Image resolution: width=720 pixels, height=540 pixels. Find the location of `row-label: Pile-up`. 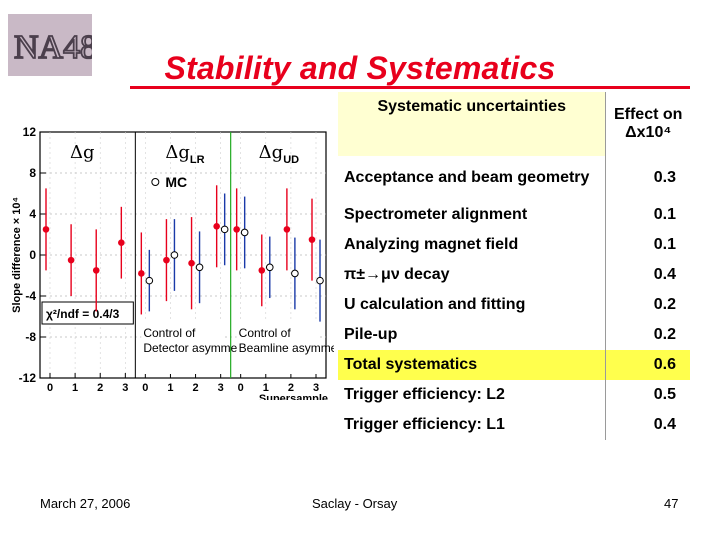

row-label: Pile-up is located at coordinates (472, 335).